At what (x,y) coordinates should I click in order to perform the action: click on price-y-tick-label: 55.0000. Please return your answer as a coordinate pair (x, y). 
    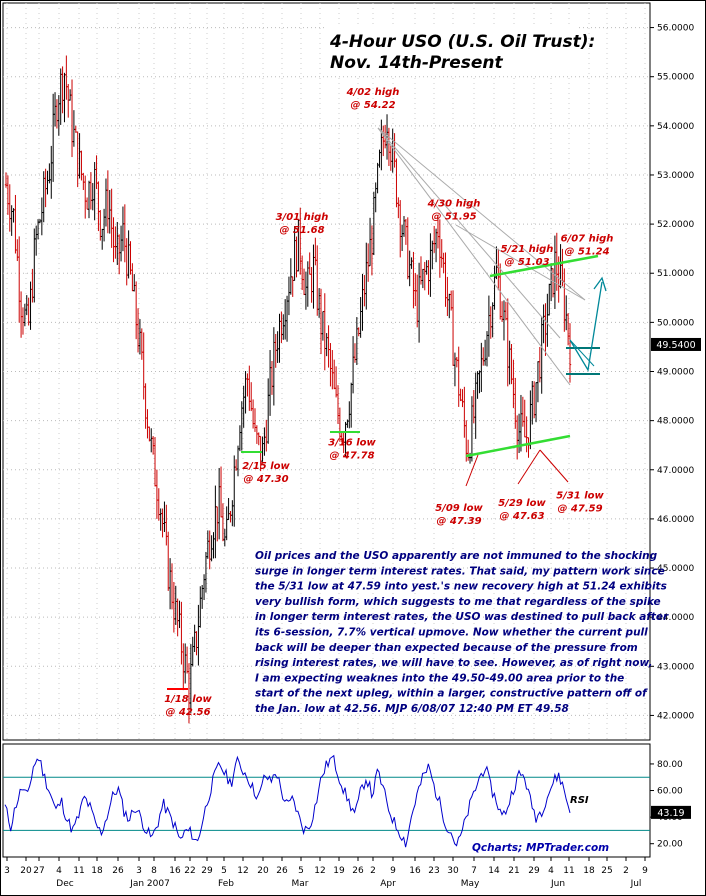
    Looking at the image, I should click on (675, 78).